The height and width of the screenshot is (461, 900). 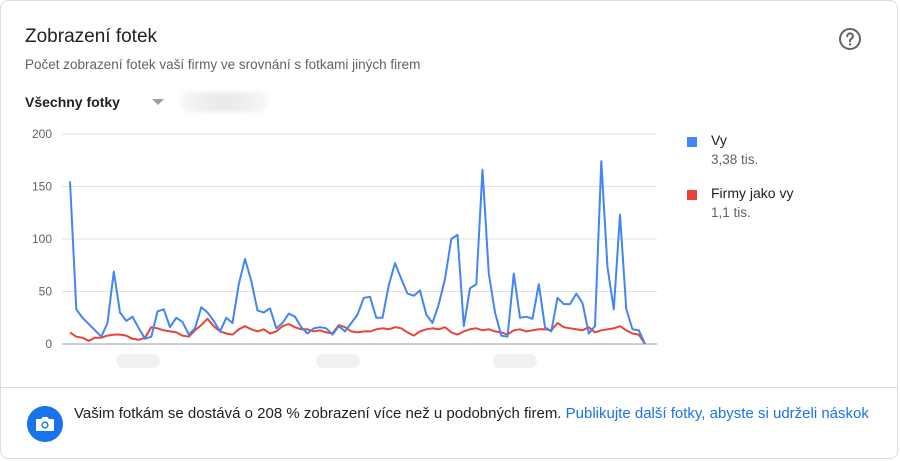 I want to click on legend-label-similar-businesses: Firmy jako vy, so click(x=752, y=193).